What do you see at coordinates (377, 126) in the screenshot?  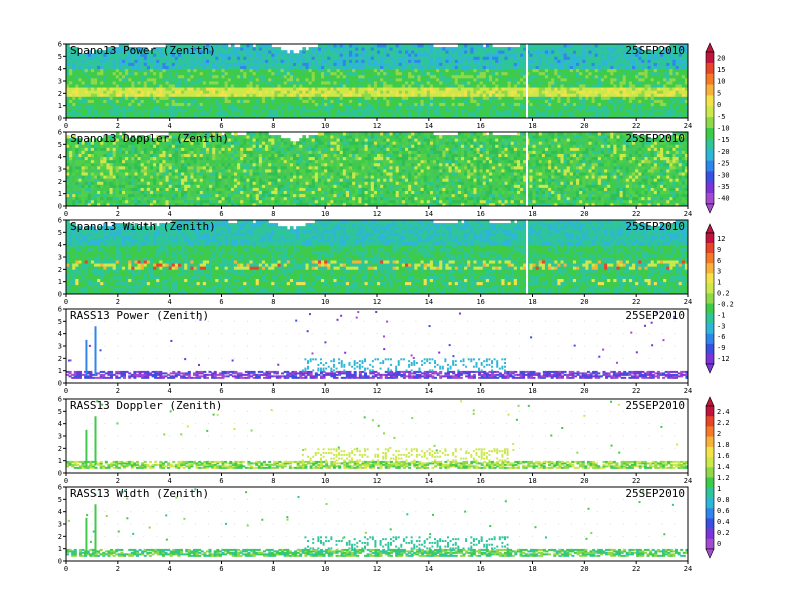 I see `x-tick-label: 12` at bounding box center [377, 126].